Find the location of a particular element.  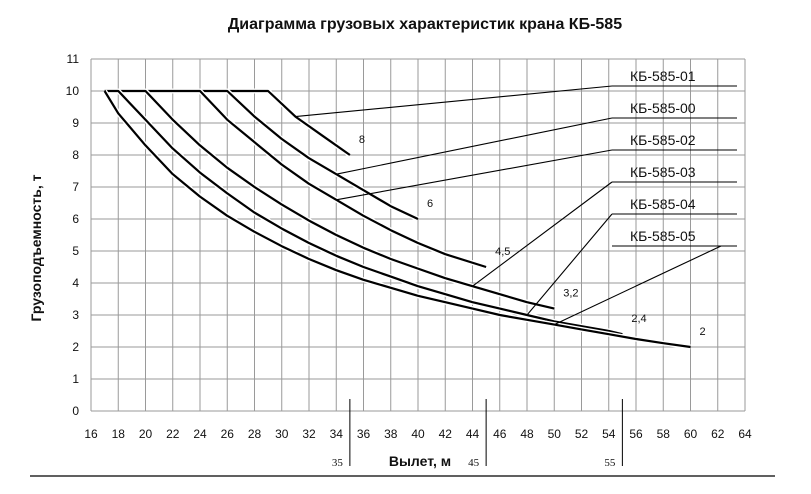

x-tick-label: 44 is located at coordinates (473, 434).